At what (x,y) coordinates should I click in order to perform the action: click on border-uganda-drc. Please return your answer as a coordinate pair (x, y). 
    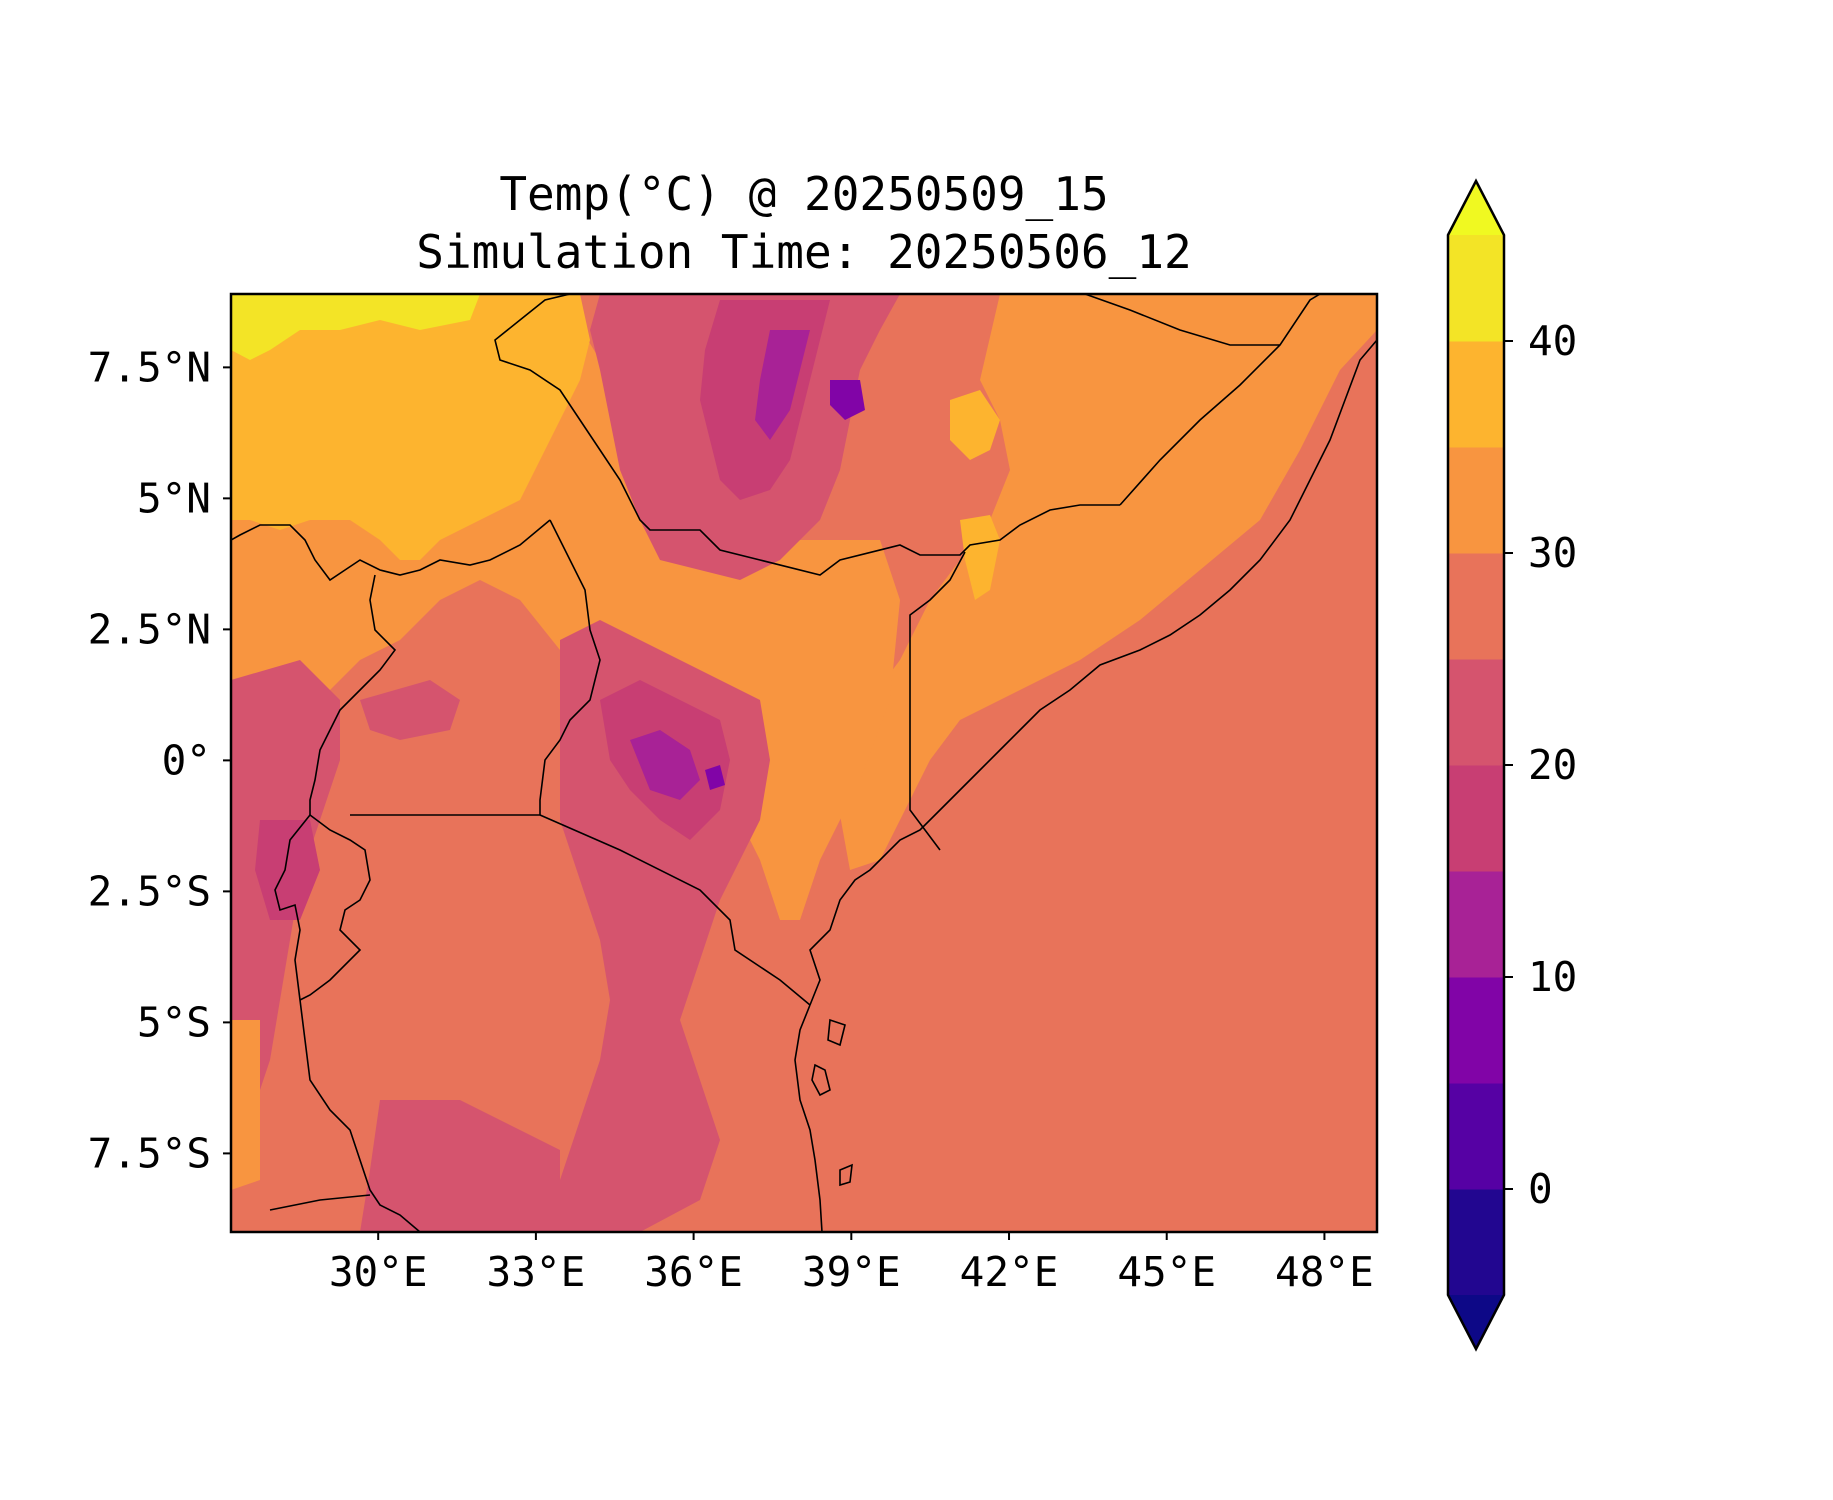
    Looking at the image, I should click on (353, 694).